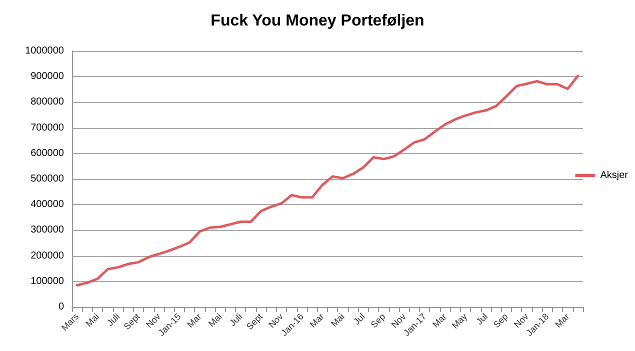  Describe the element at coordinates (47, 76) in the screenshot. I see `y-tick-label: 900000` at that location.